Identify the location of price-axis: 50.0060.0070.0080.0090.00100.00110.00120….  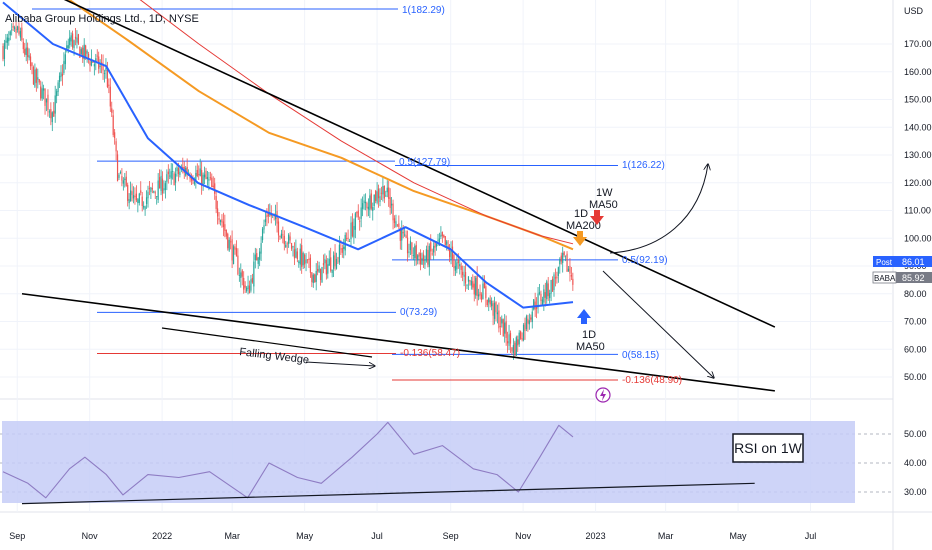
(918, 210).